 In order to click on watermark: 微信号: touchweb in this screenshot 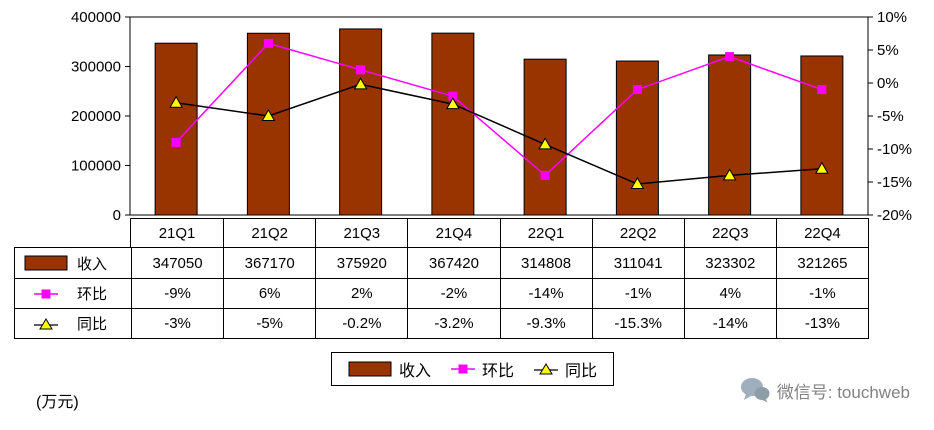, I will do `click(825, 390)`.